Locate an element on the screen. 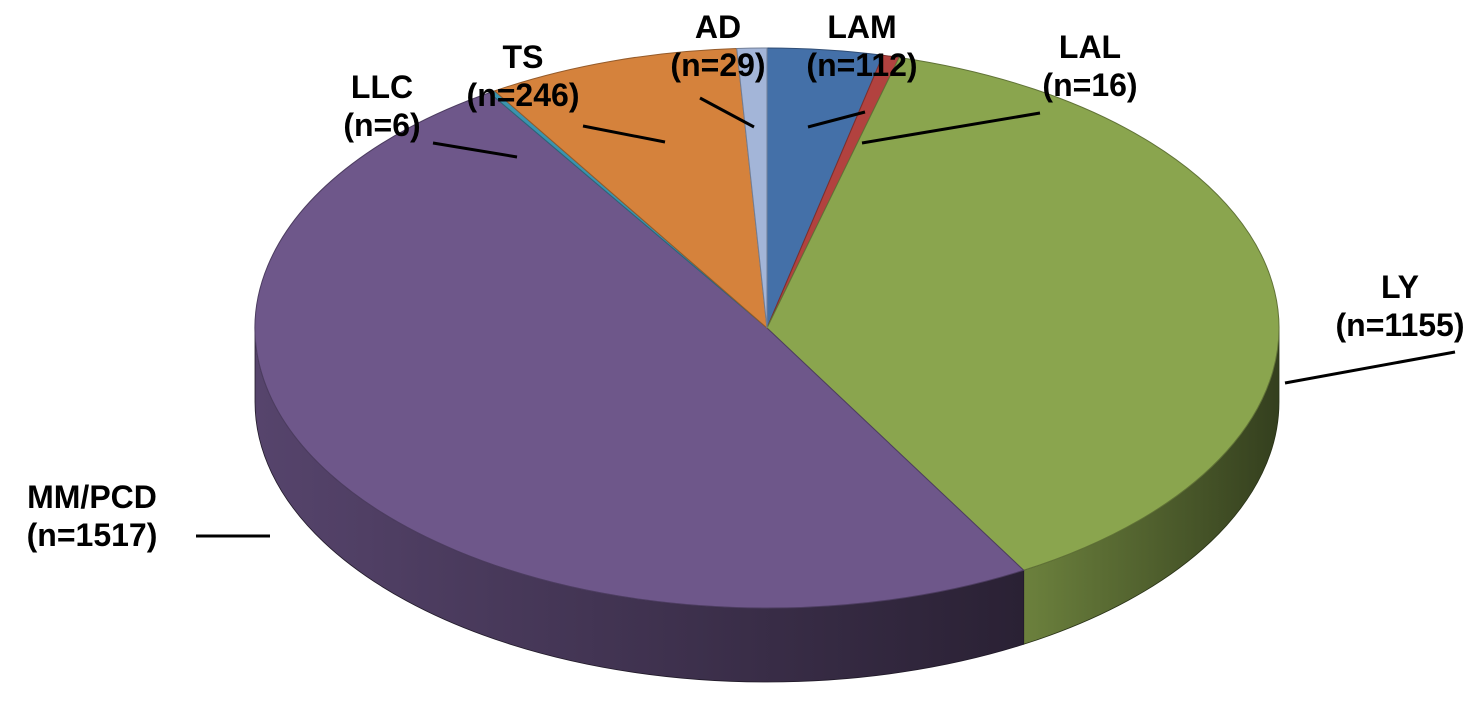 This screenshot has height=722, width=1484. slice-name-llc: LLC is located at coordinates (382, 87).